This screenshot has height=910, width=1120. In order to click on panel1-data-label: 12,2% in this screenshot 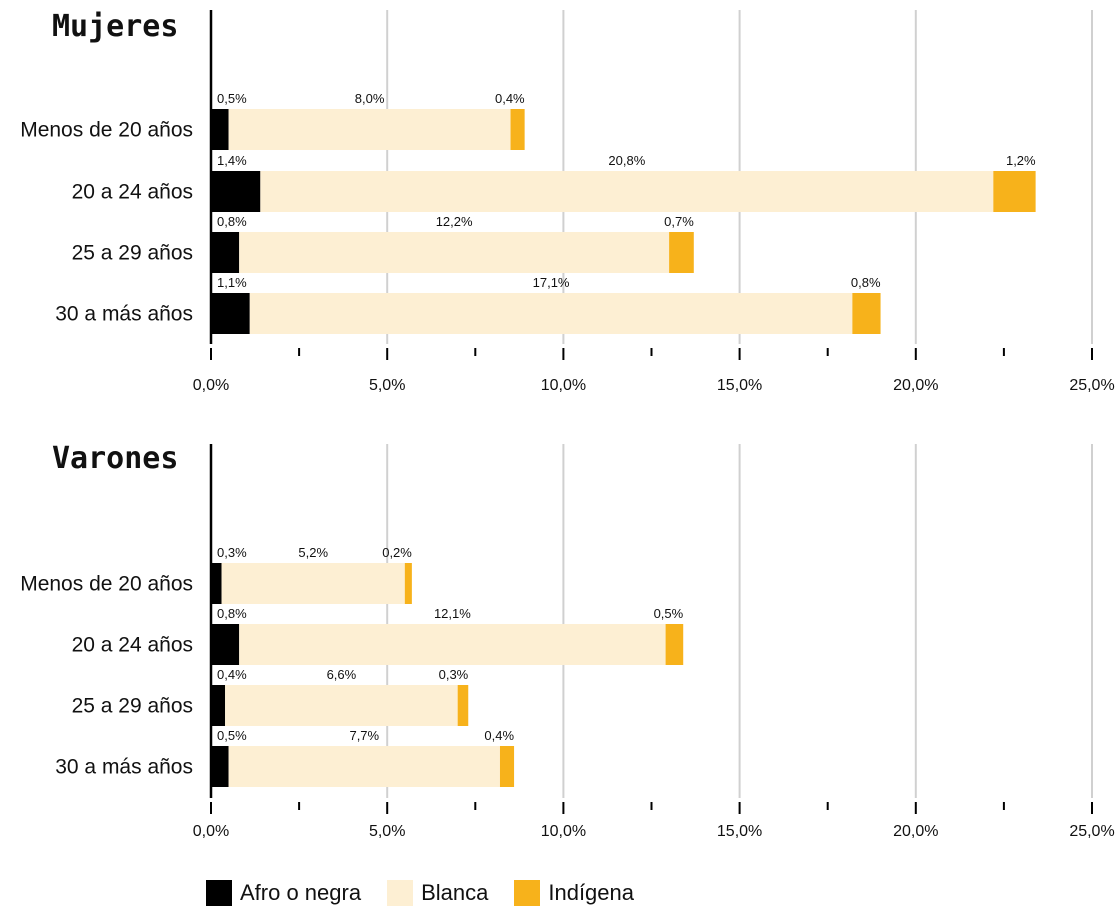, I will do `click(454, 221)`.